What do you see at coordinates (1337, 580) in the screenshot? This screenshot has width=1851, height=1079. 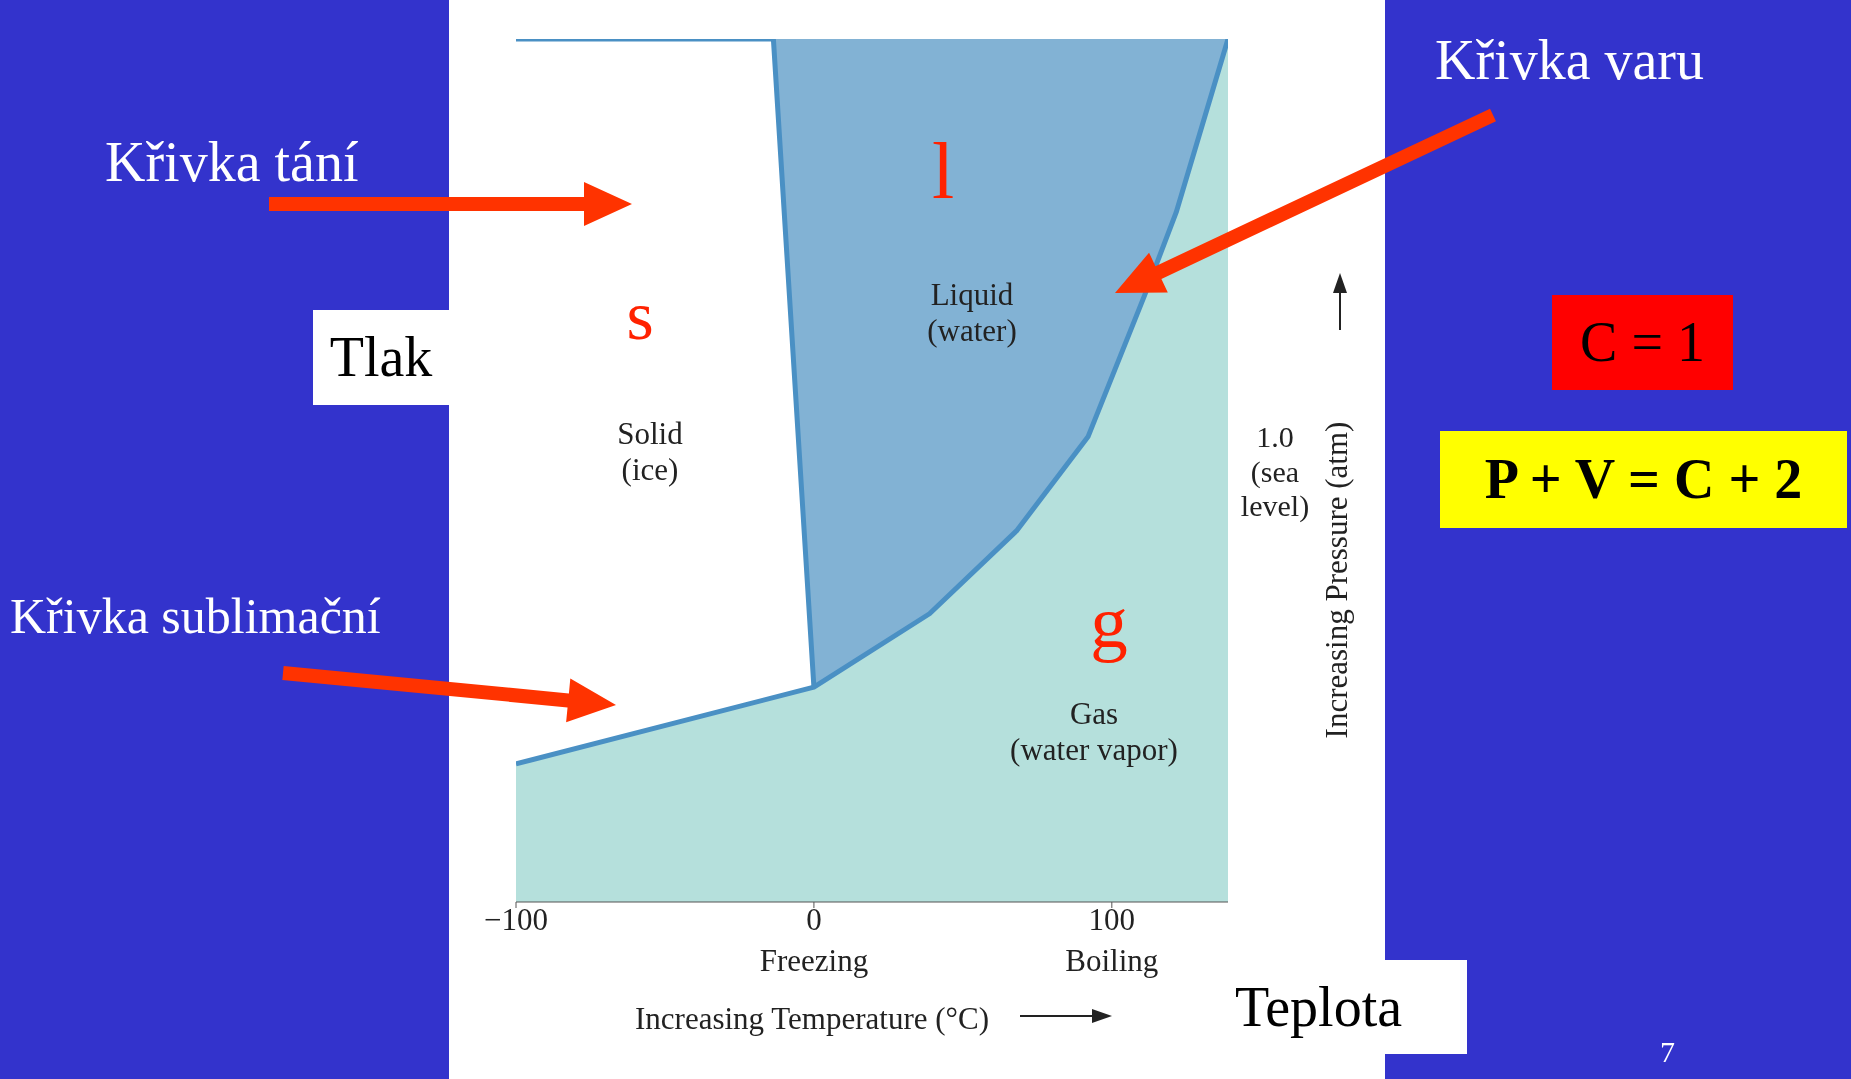 I see `y-axis-title: Increasing Pressure (atm)` at bounding box center [1337, 580].